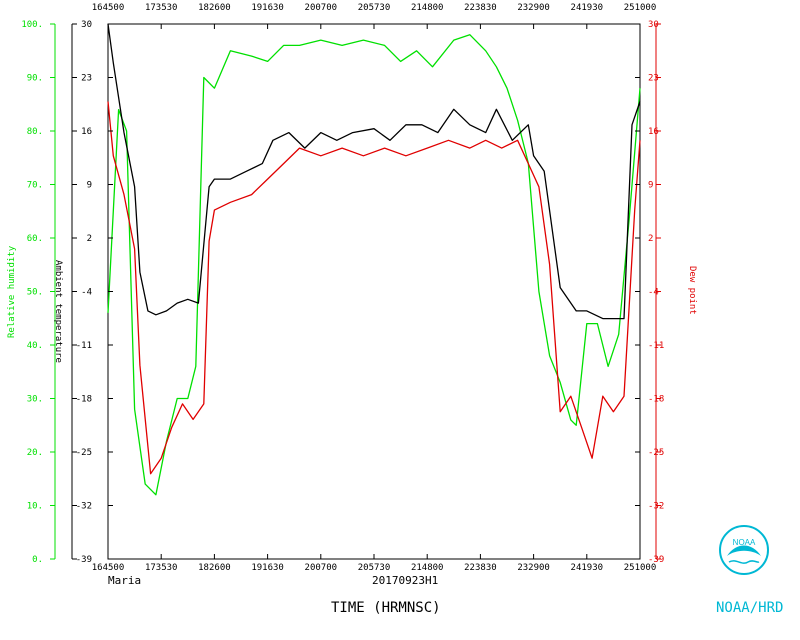  What do you see at coordinates (161, 8) in the screenshot?
I see `x-tick-label-top: 173530` at bounding box center [161, 8].